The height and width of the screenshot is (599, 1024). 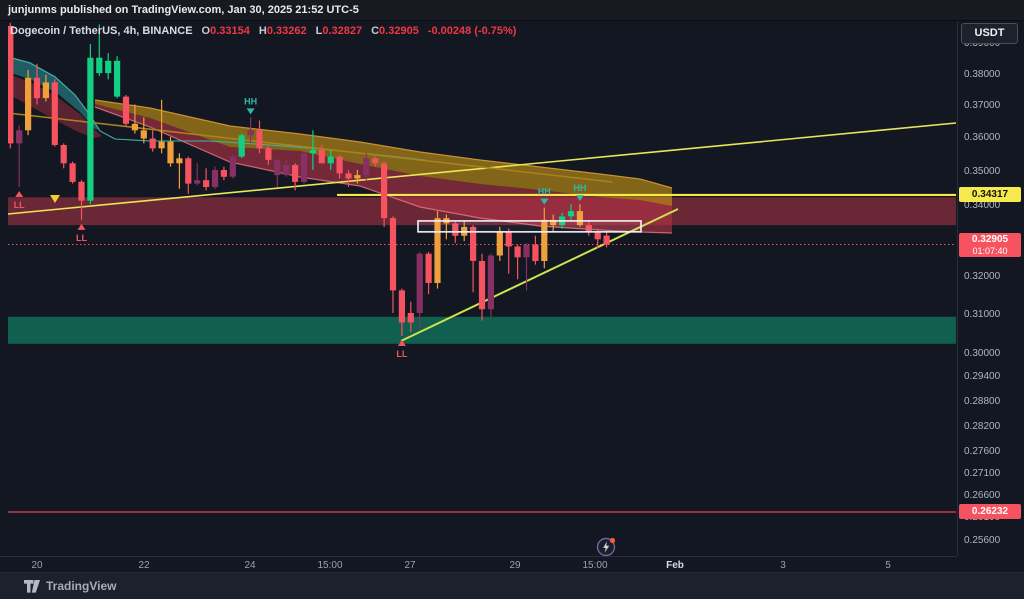 I want to click on price-tick: 0.30000, so click(x=982, y=353).